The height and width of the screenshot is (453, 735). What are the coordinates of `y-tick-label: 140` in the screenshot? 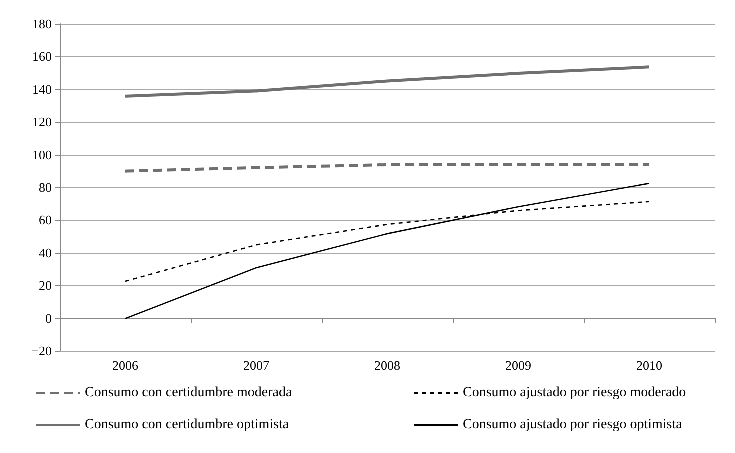 It's located at (42, 89).